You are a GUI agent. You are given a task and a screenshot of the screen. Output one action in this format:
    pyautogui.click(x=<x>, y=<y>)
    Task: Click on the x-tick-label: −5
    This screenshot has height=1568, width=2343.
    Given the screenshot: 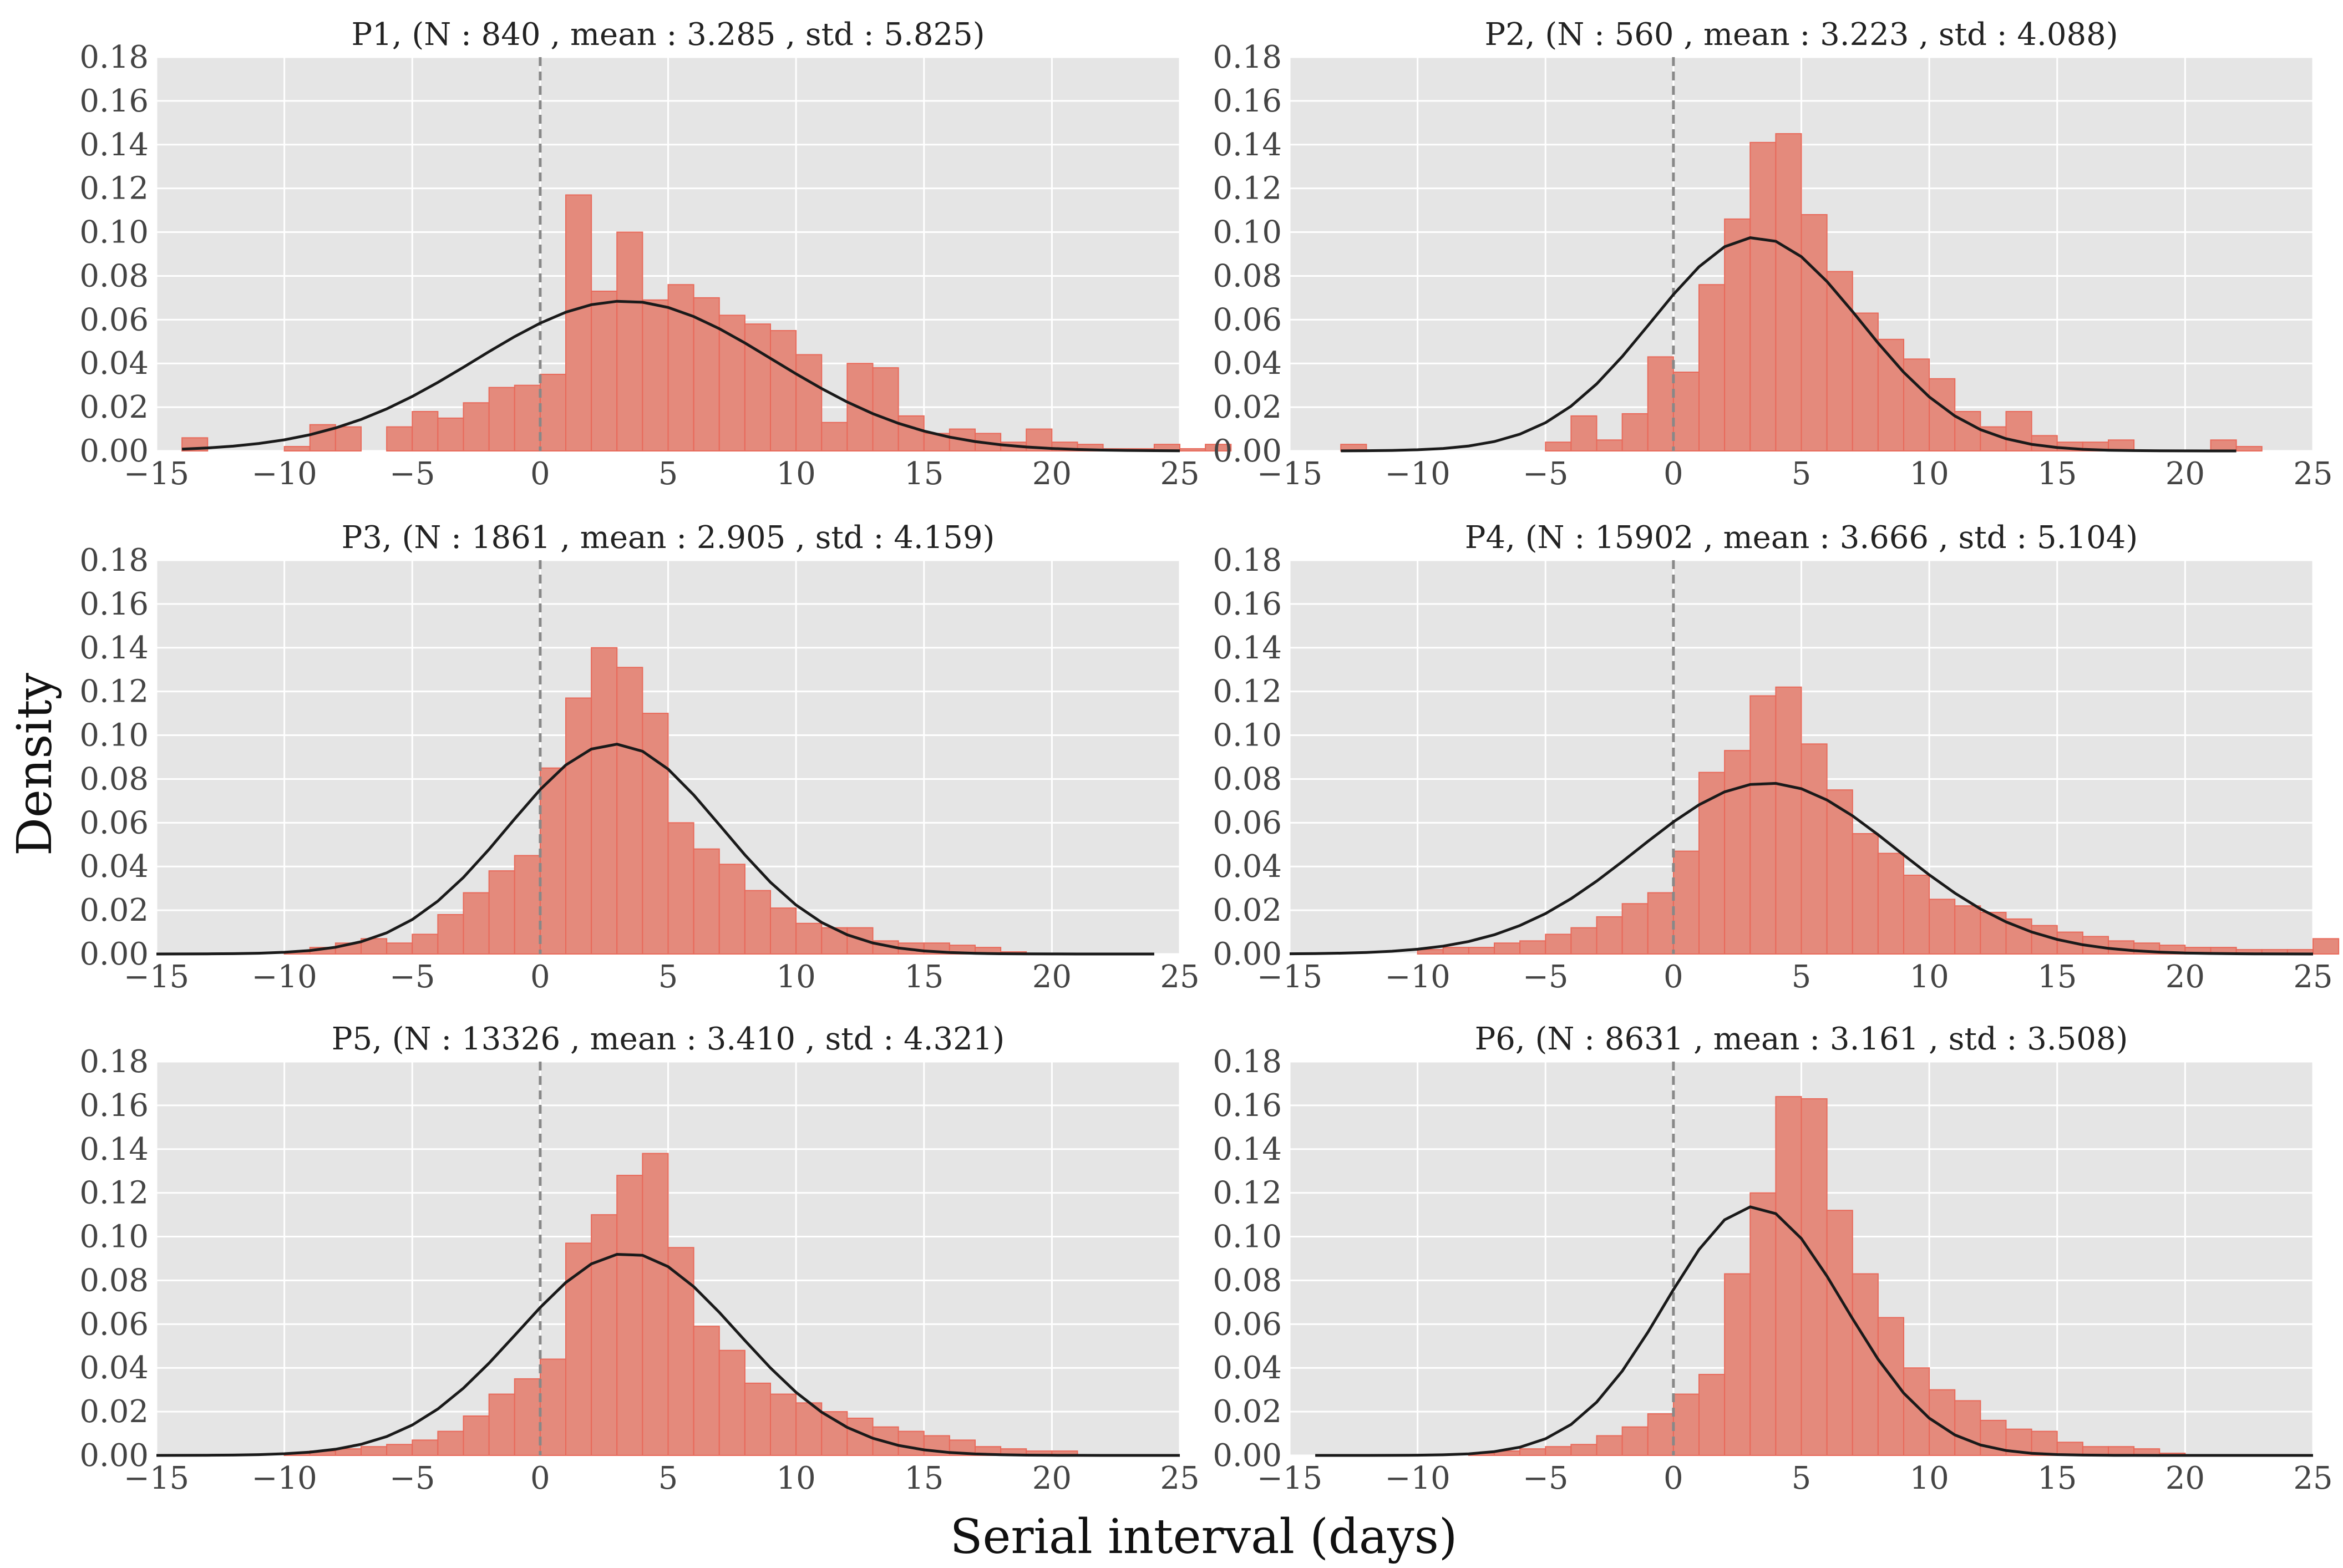 What is the action you would take?
    pyautogui.click(x=412, y=1478)
    